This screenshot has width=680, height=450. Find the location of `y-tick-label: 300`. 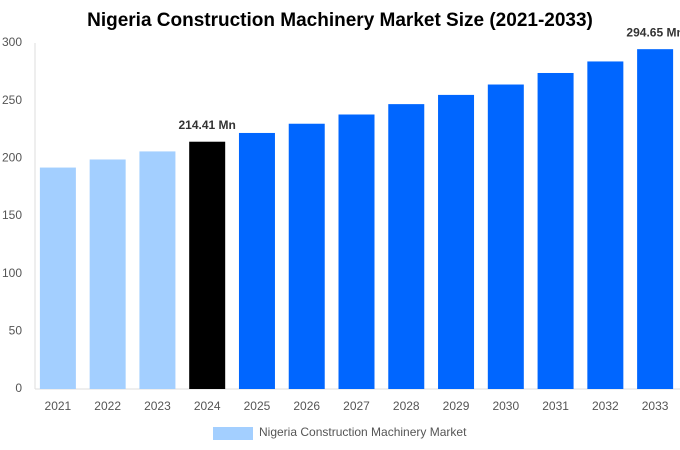

y-tick-label: 300 is located at coordinates (12, 42).